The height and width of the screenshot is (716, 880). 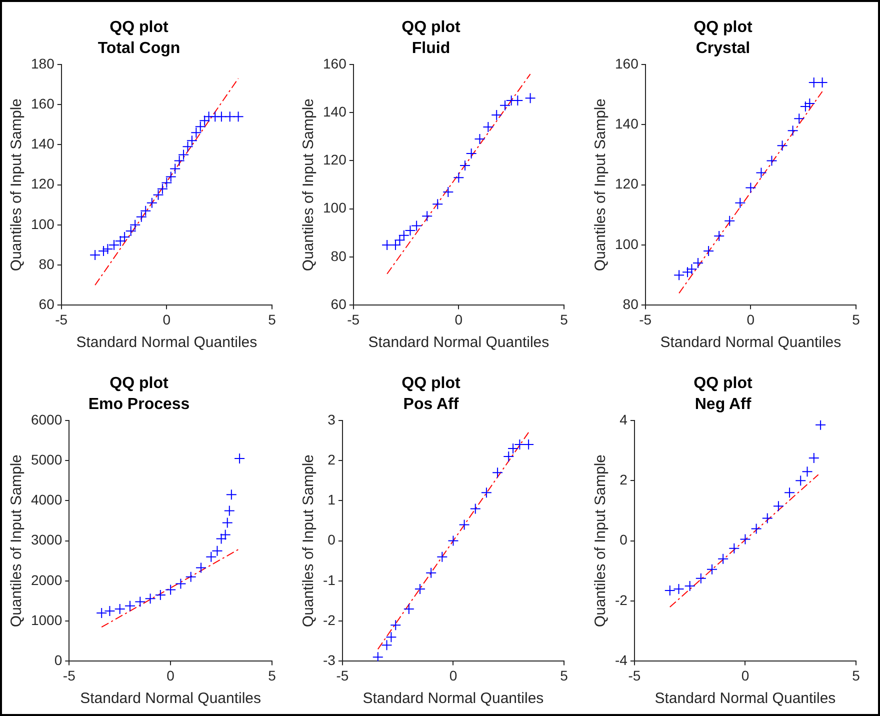 What do you see at coordinates (723, 49) in the screenshot?
I see `chart-subtitle: Crystal` at bounding box center [723, 49].